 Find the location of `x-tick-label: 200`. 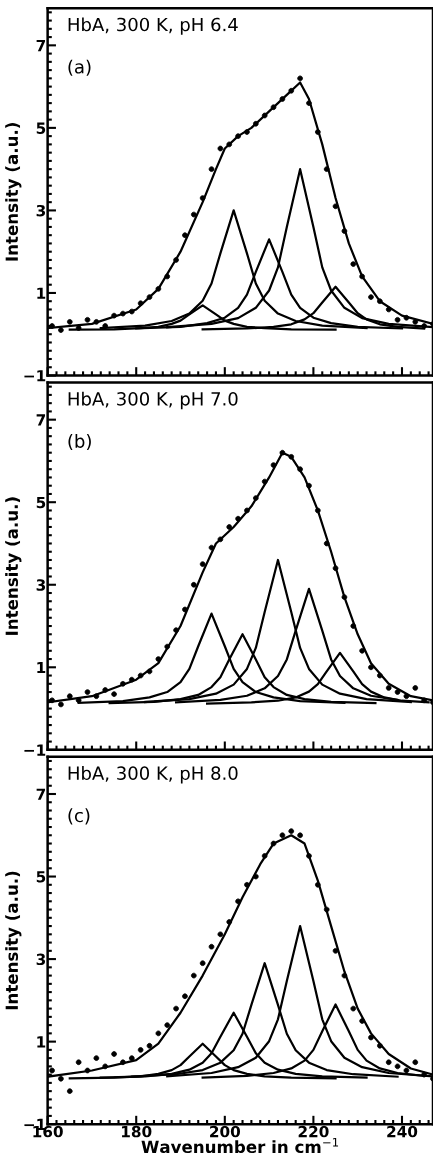

x-tick-label: 200 is located at coordinates (225, 1131).